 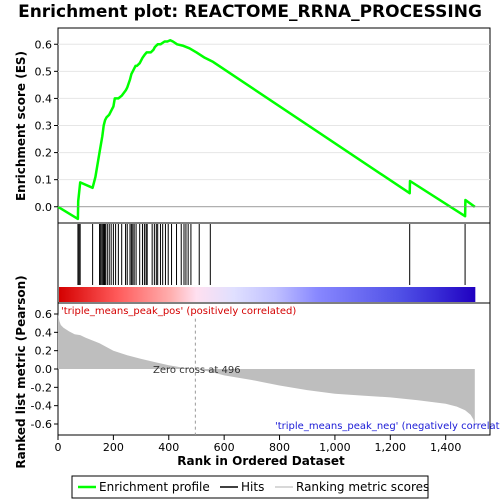 I want to click on metric-y-tick-label: -0.6, so click(x=41, y=424).